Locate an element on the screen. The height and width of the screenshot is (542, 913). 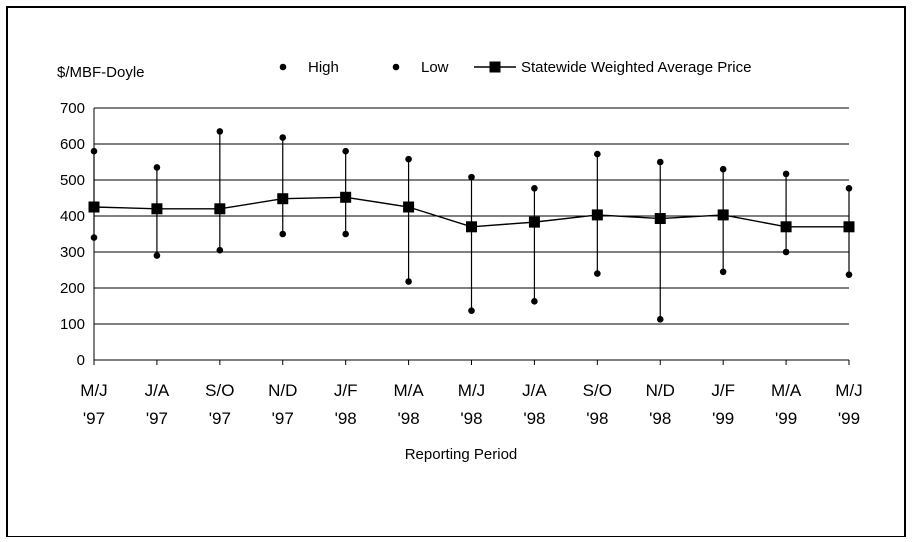
legend-avg-label: Statewide Weighted Average Price is located at coordinates (636, 67).